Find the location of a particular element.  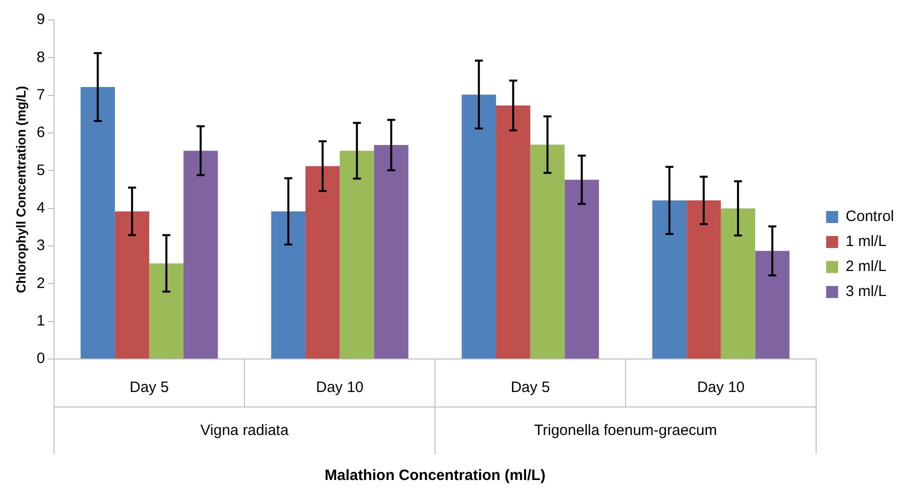

y-tick-label: 9 is located at coordinates (40, 19).